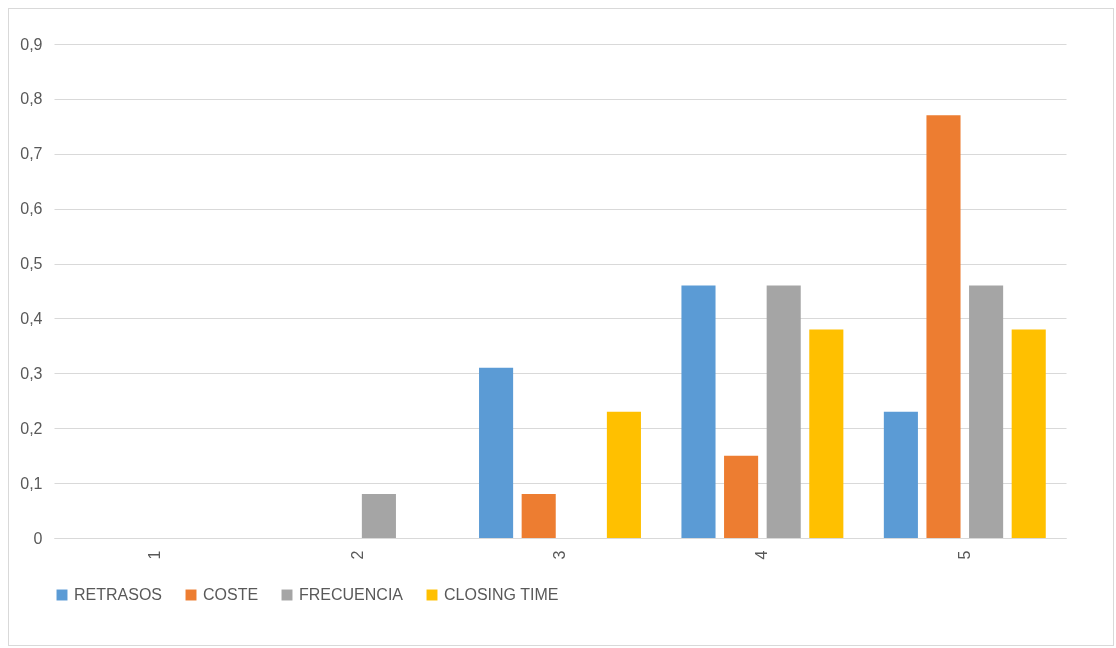 The height and width of the screenshot is (648, 1116). Describe the element at coordinates (31, 318) in the screenshot. I see `y-tick-label: 0,4` at that location.